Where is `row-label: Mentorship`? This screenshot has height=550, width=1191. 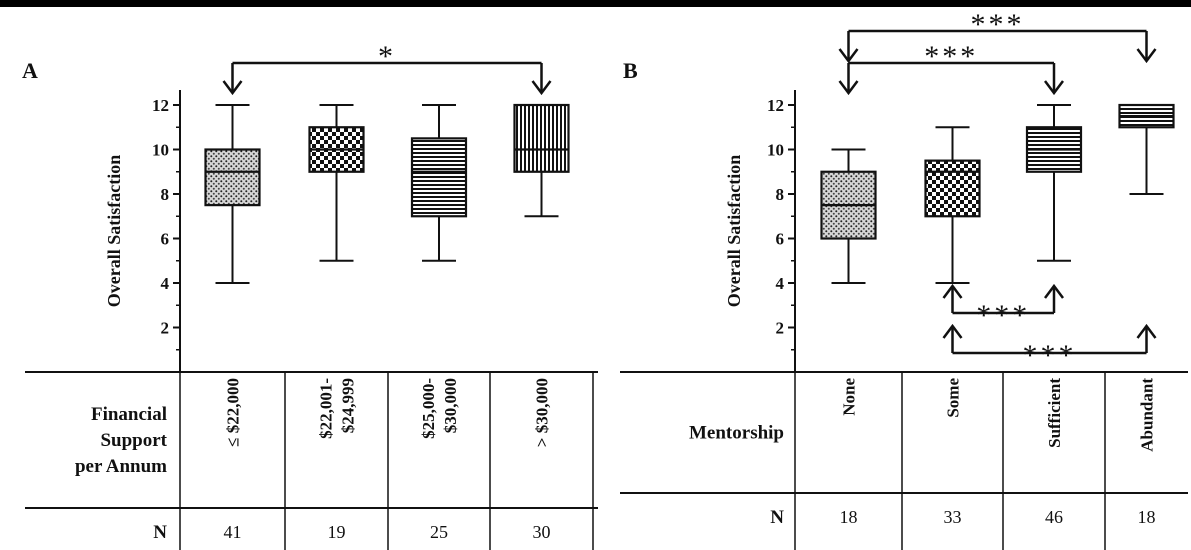
row-label: Mentorship is located at coordinates (736, 433).